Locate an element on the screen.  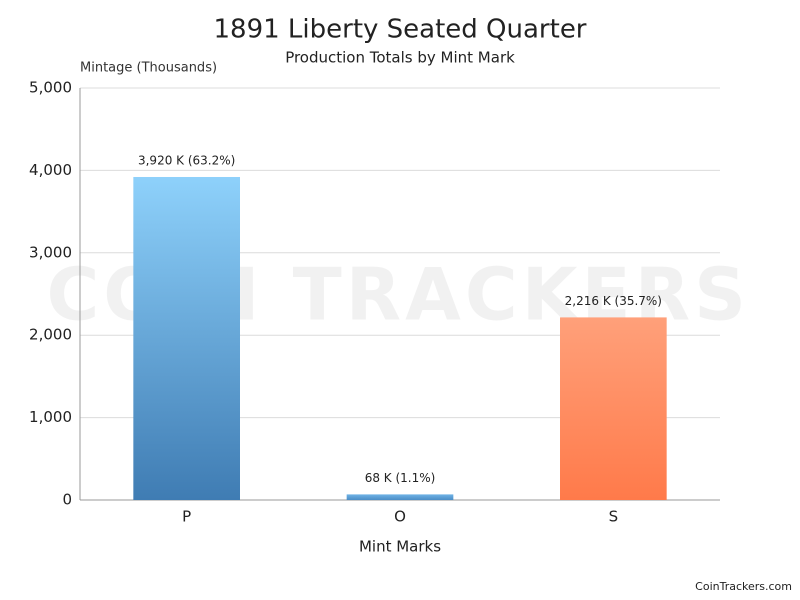
y-tick-label: 4,000 is located at coordinates (50, 170).